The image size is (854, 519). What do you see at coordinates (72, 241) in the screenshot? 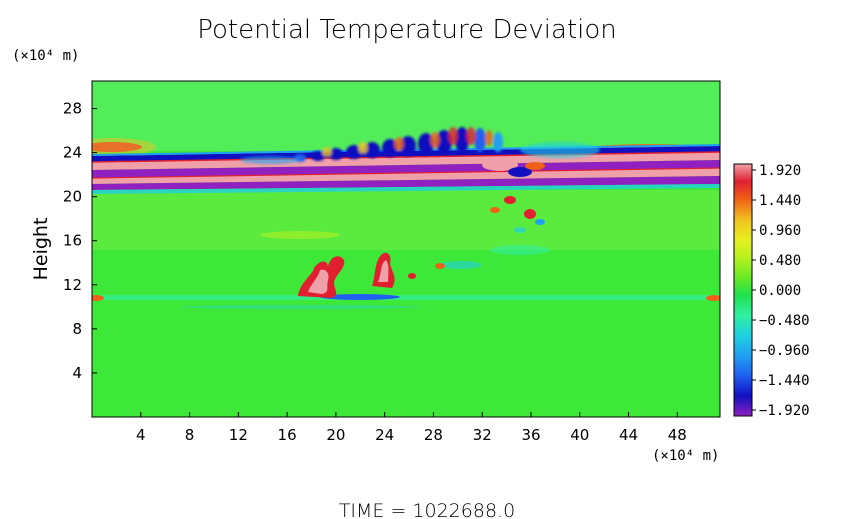
I see `y-tick-label: 16` at bounding box center [72, 241].